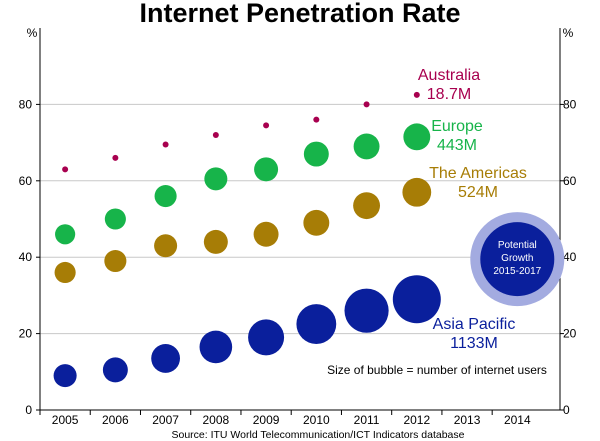  Describe the element at coordinates (449, 75) in the screenshot. I see `australia-label: Australia` at that location.